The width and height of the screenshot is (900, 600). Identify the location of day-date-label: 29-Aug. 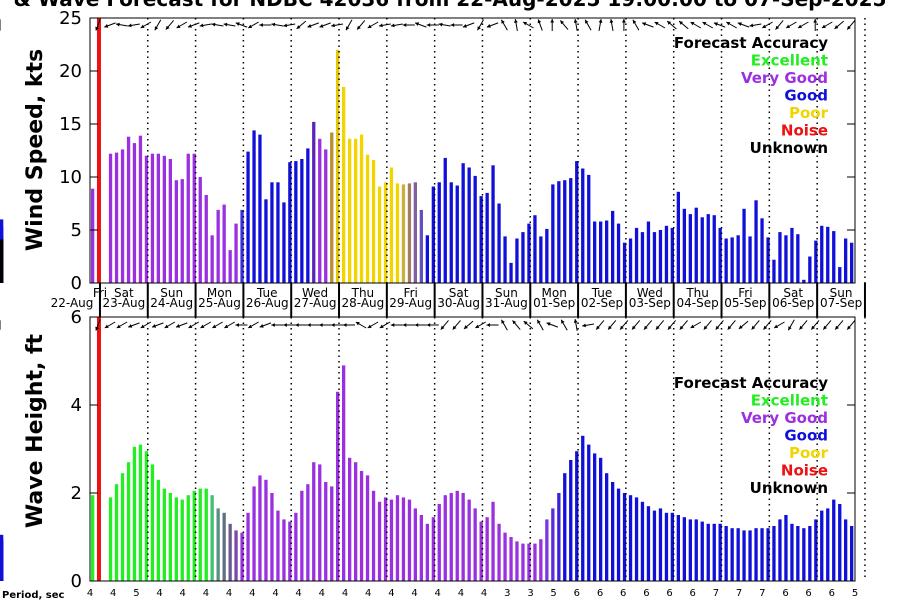
(410, 303).